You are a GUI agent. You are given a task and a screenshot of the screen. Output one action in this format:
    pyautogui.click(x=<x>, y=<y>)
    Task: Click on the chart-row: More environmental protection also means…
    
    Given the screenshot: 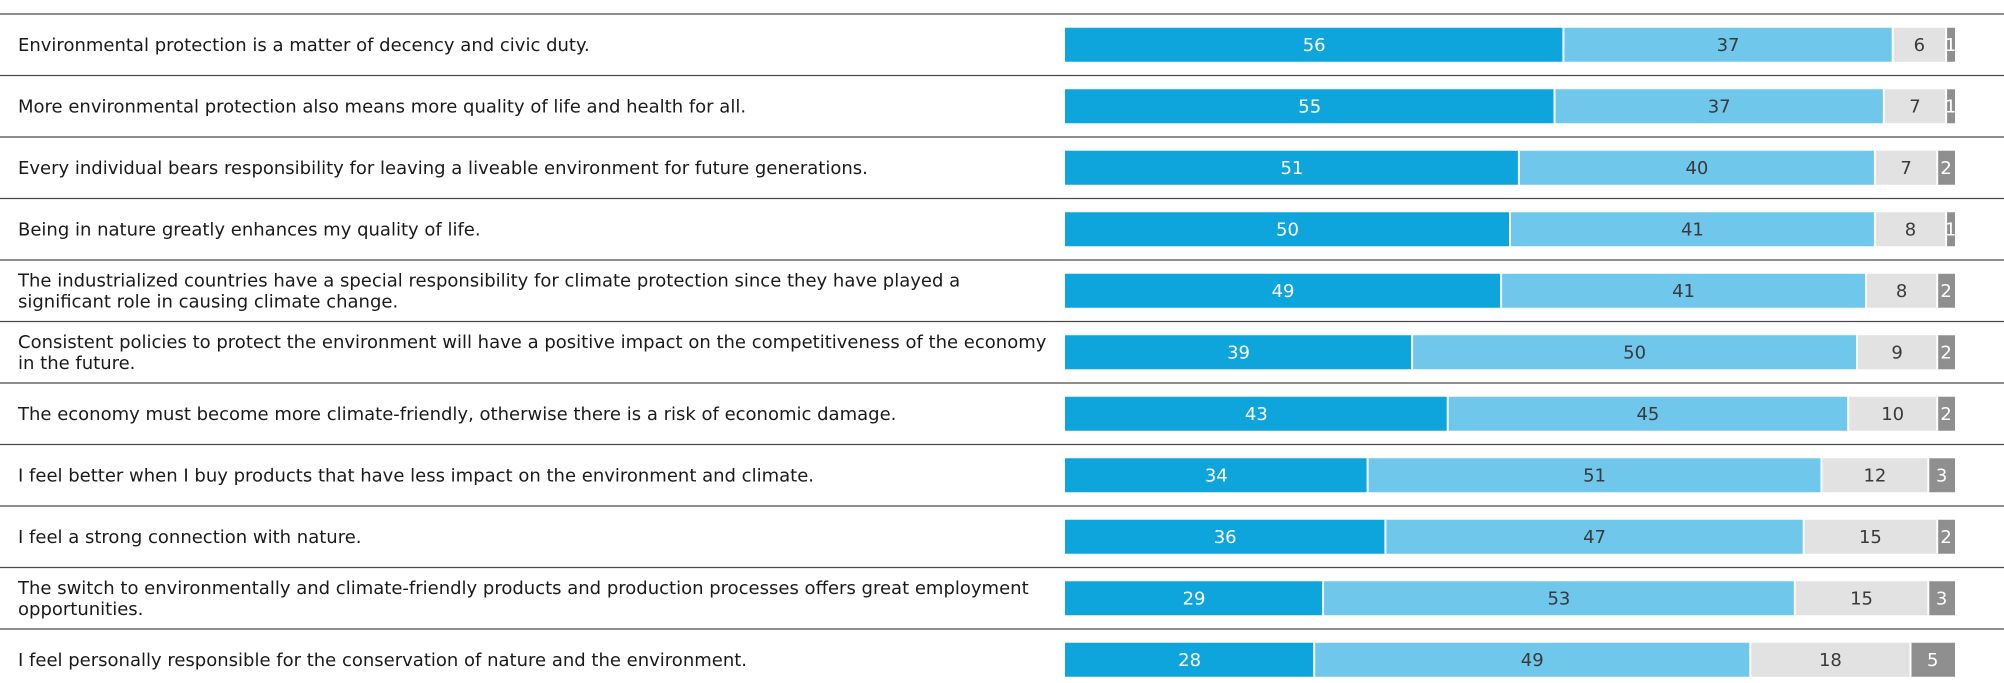 What is the action you would take?
    pyautogui.click(x=987, y=106)
    